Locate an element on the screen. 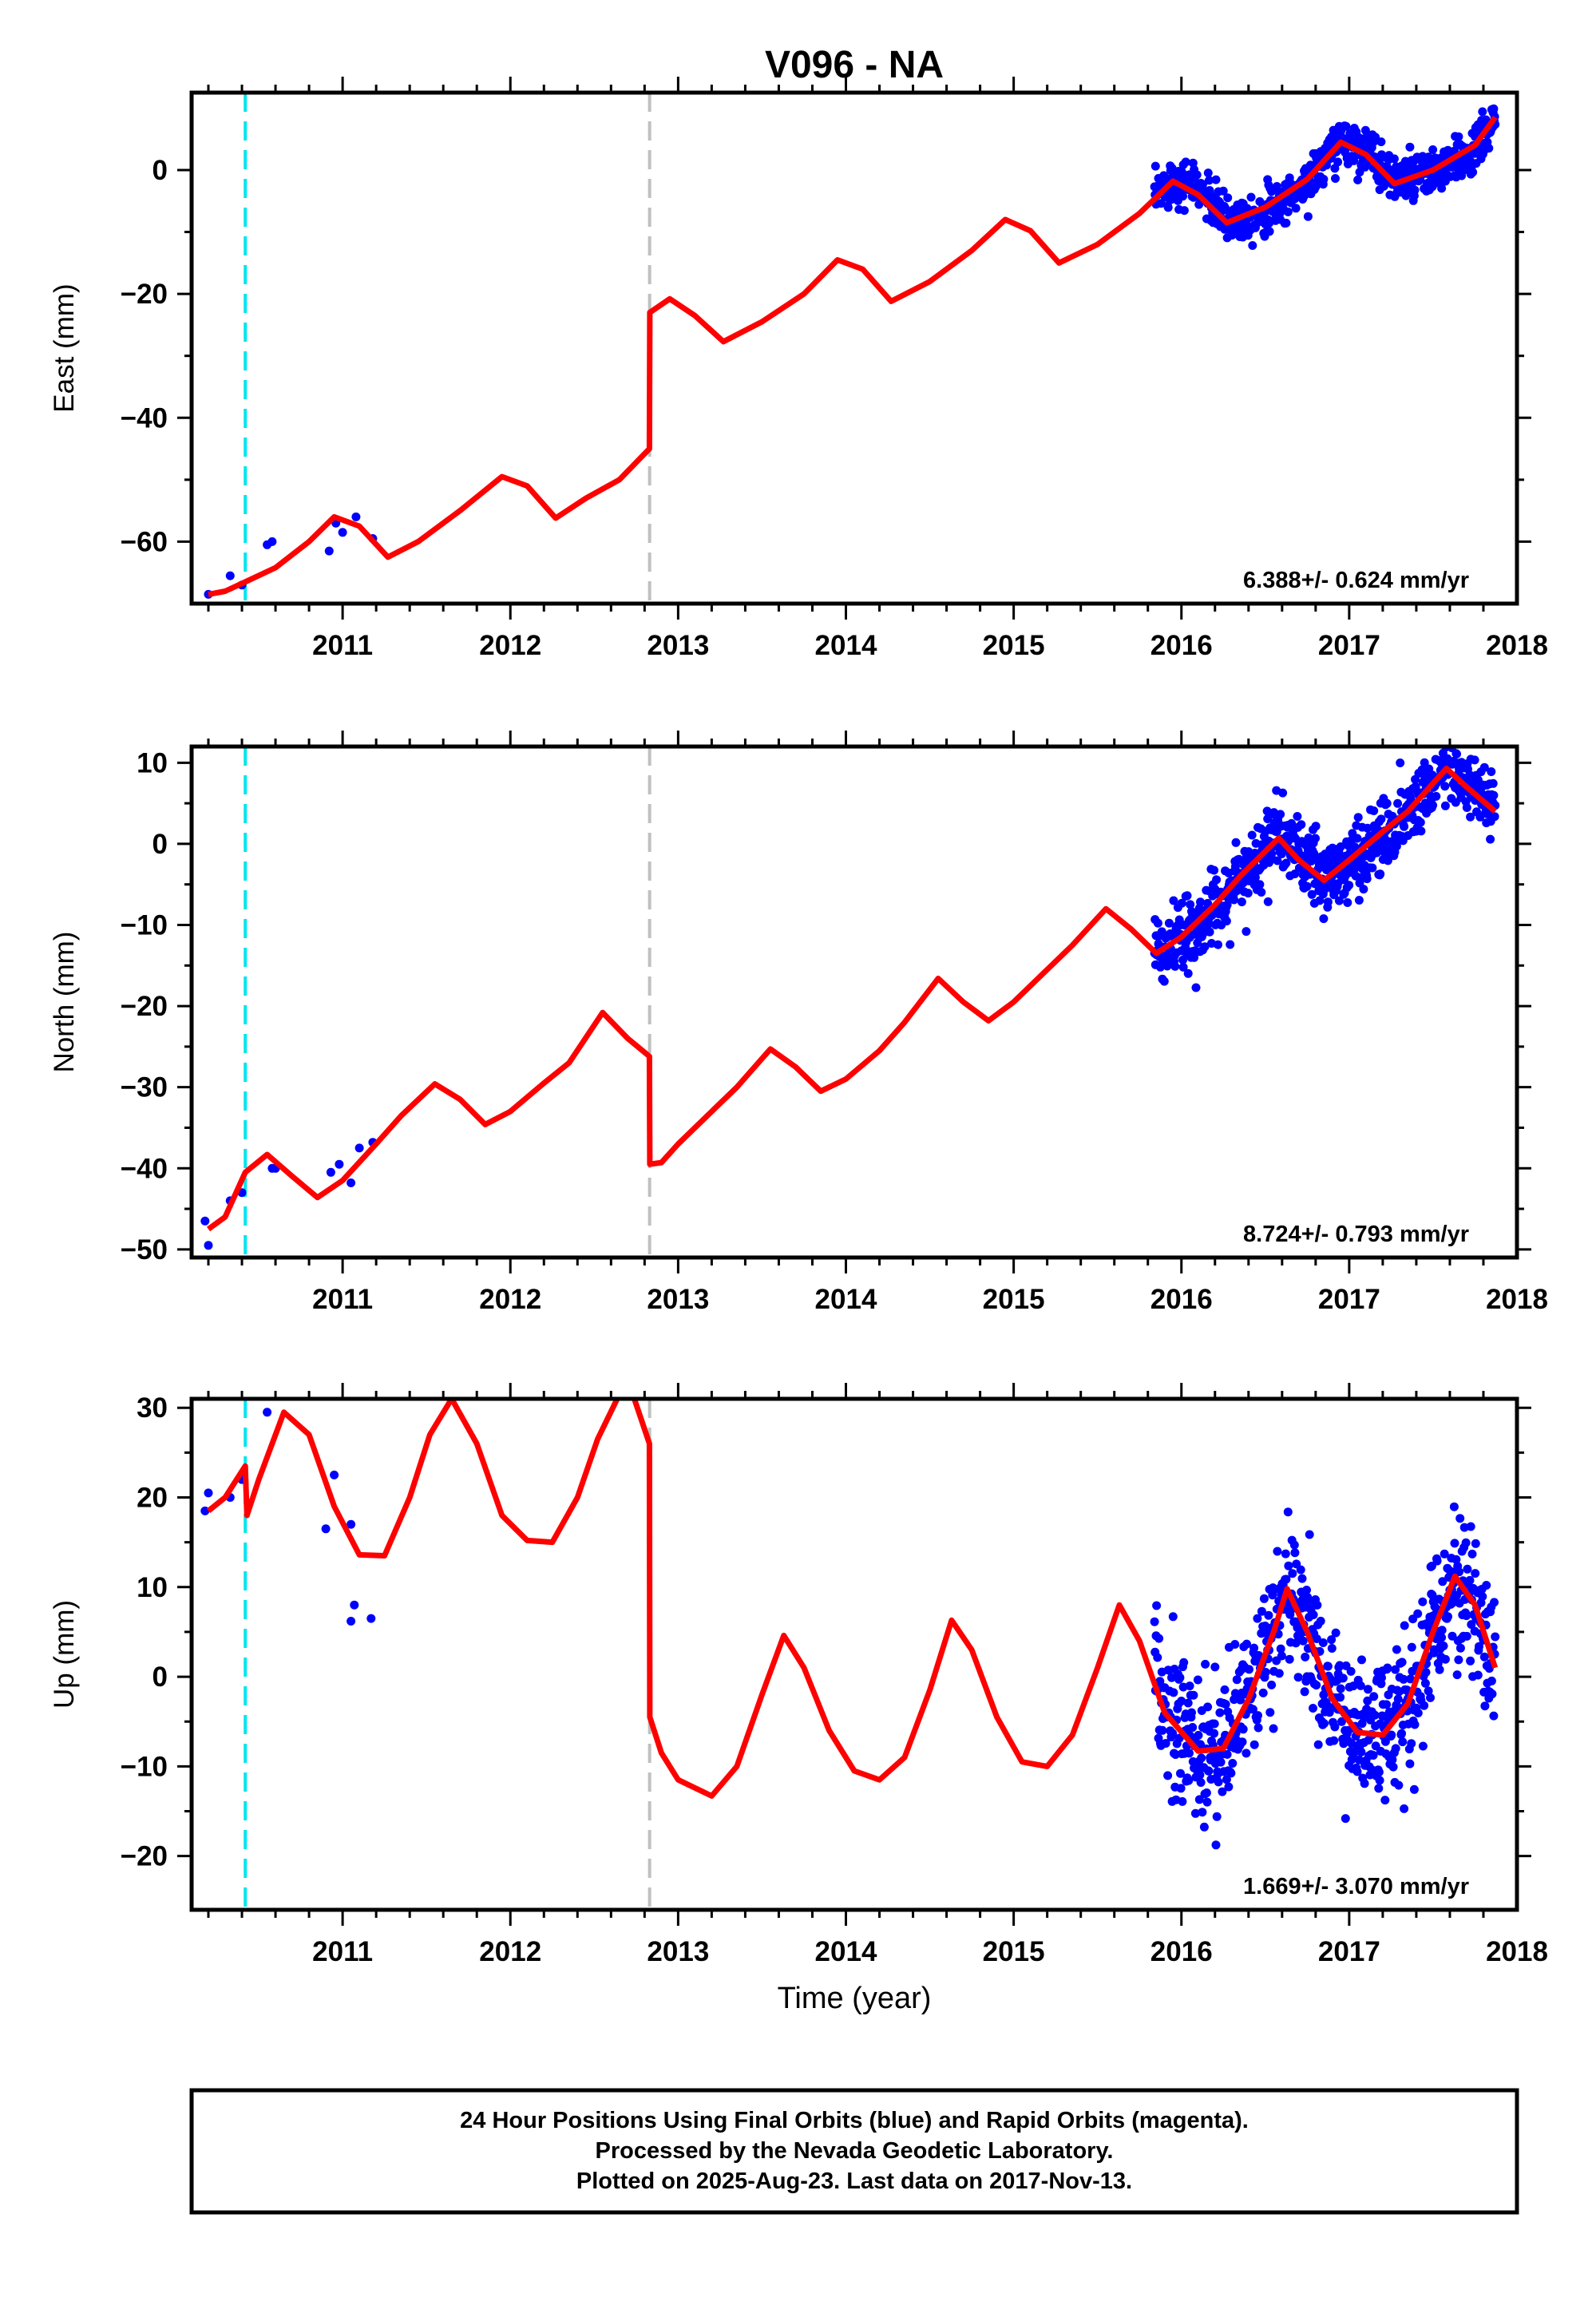 The image size is (1596, 2321). y-tick-label: −10 is located at coordinates (144, 1766).